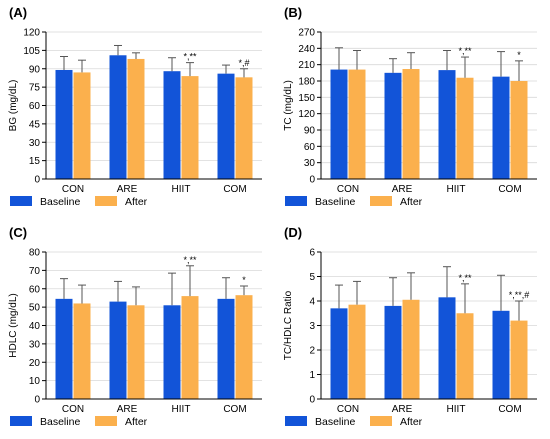 The image size is (550, 439). I want to click on y-axis-label: HDLC (mg/dL), so click(13, 325).